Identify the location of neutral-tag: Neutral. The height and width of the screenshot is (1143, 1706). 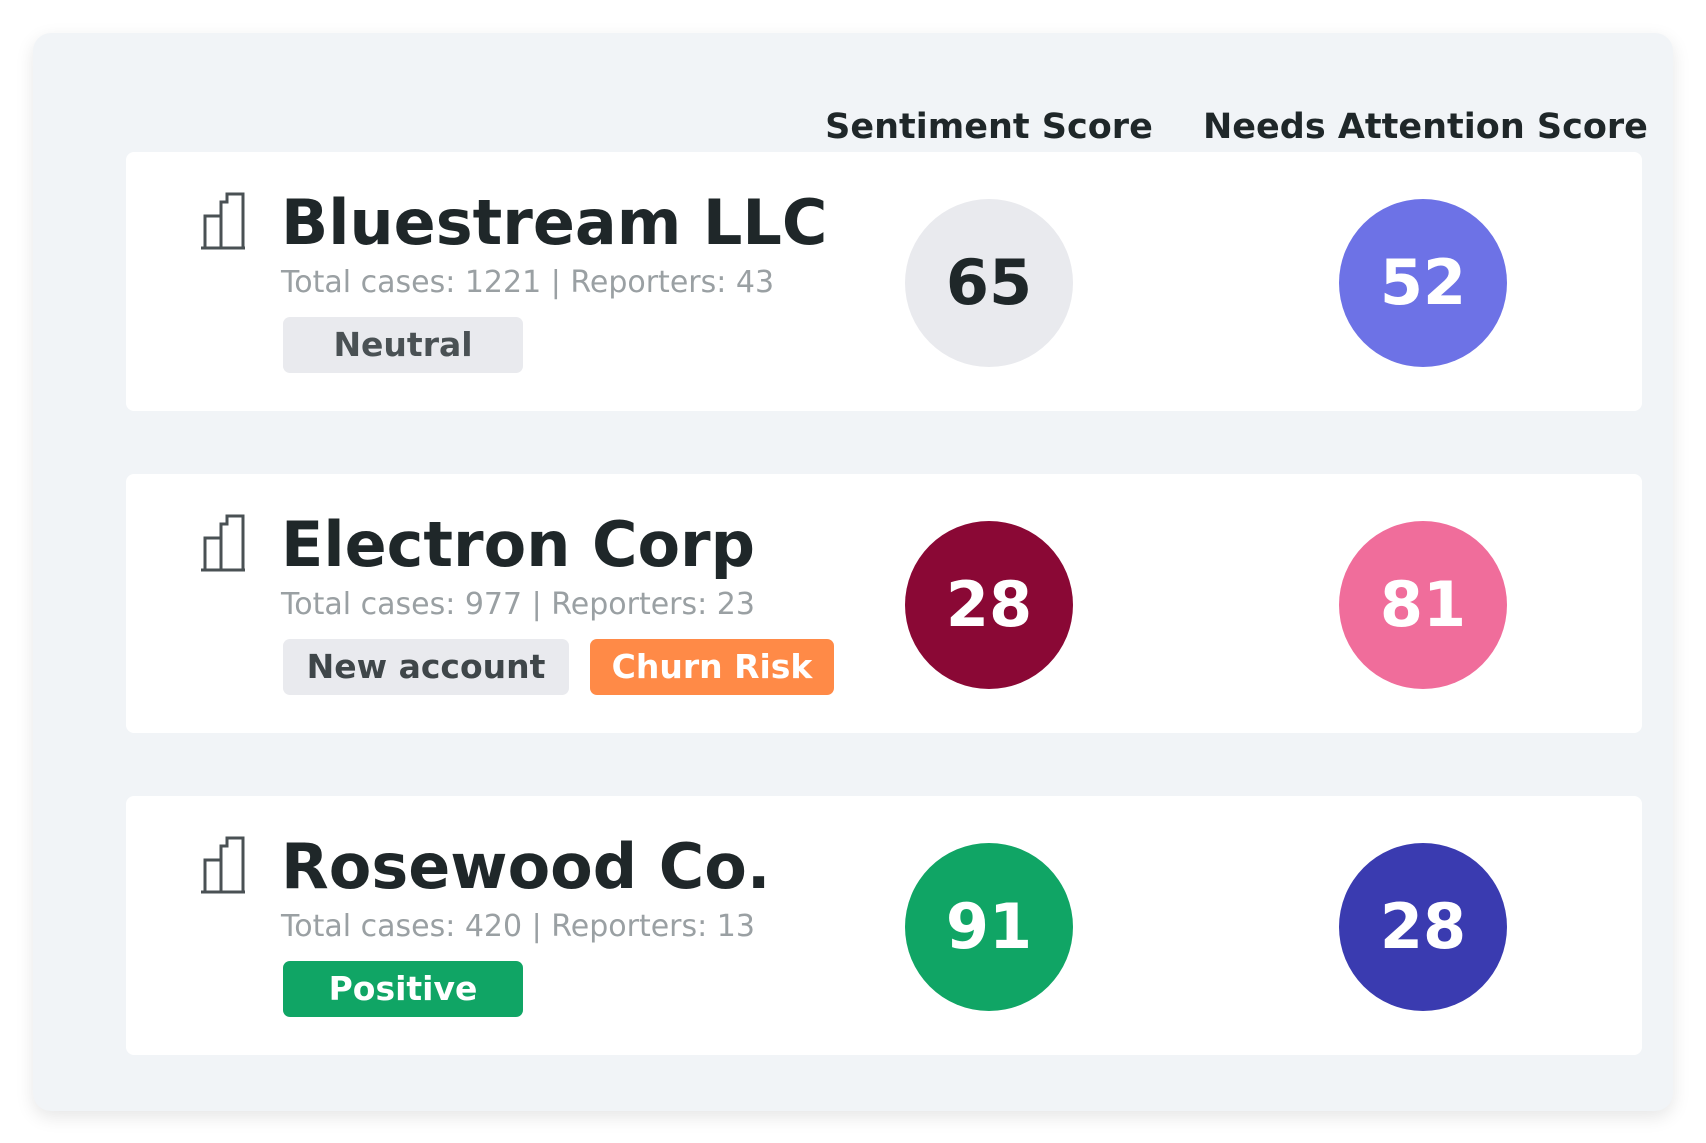
(403, 345).